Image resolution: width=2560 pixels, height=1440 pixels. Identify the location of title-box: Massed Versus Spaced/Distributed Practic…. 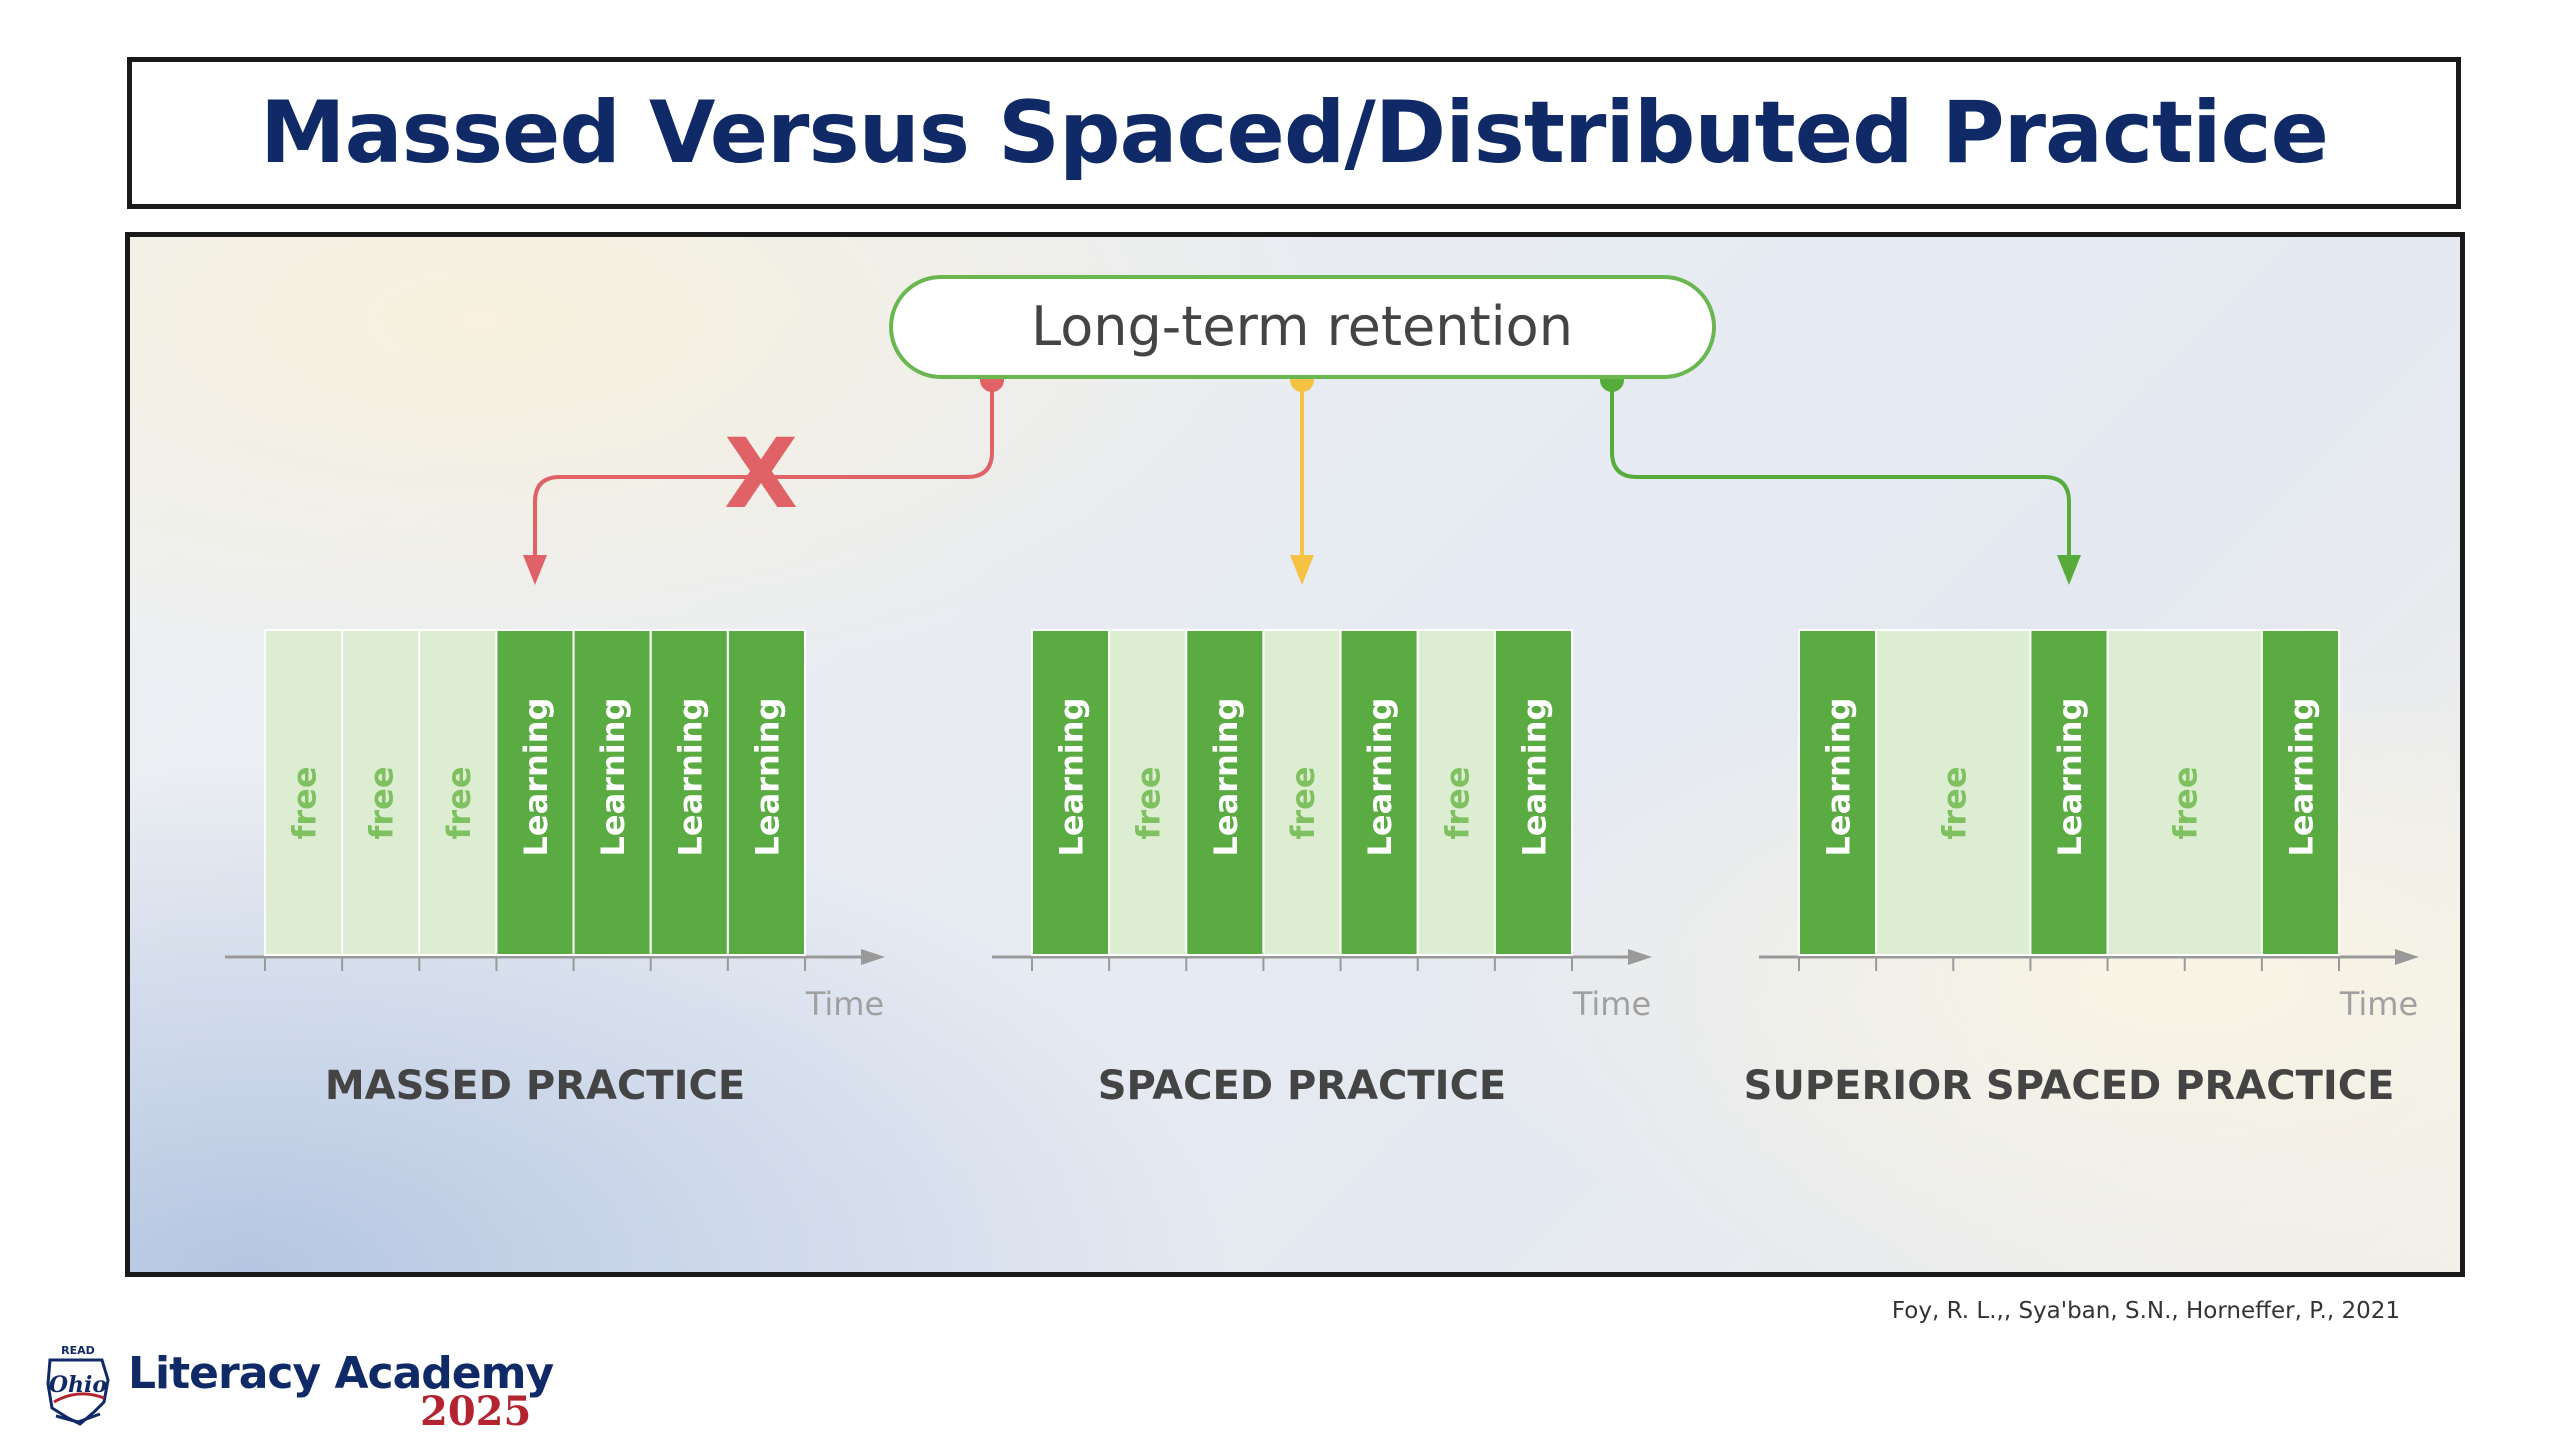
(1294, 133).